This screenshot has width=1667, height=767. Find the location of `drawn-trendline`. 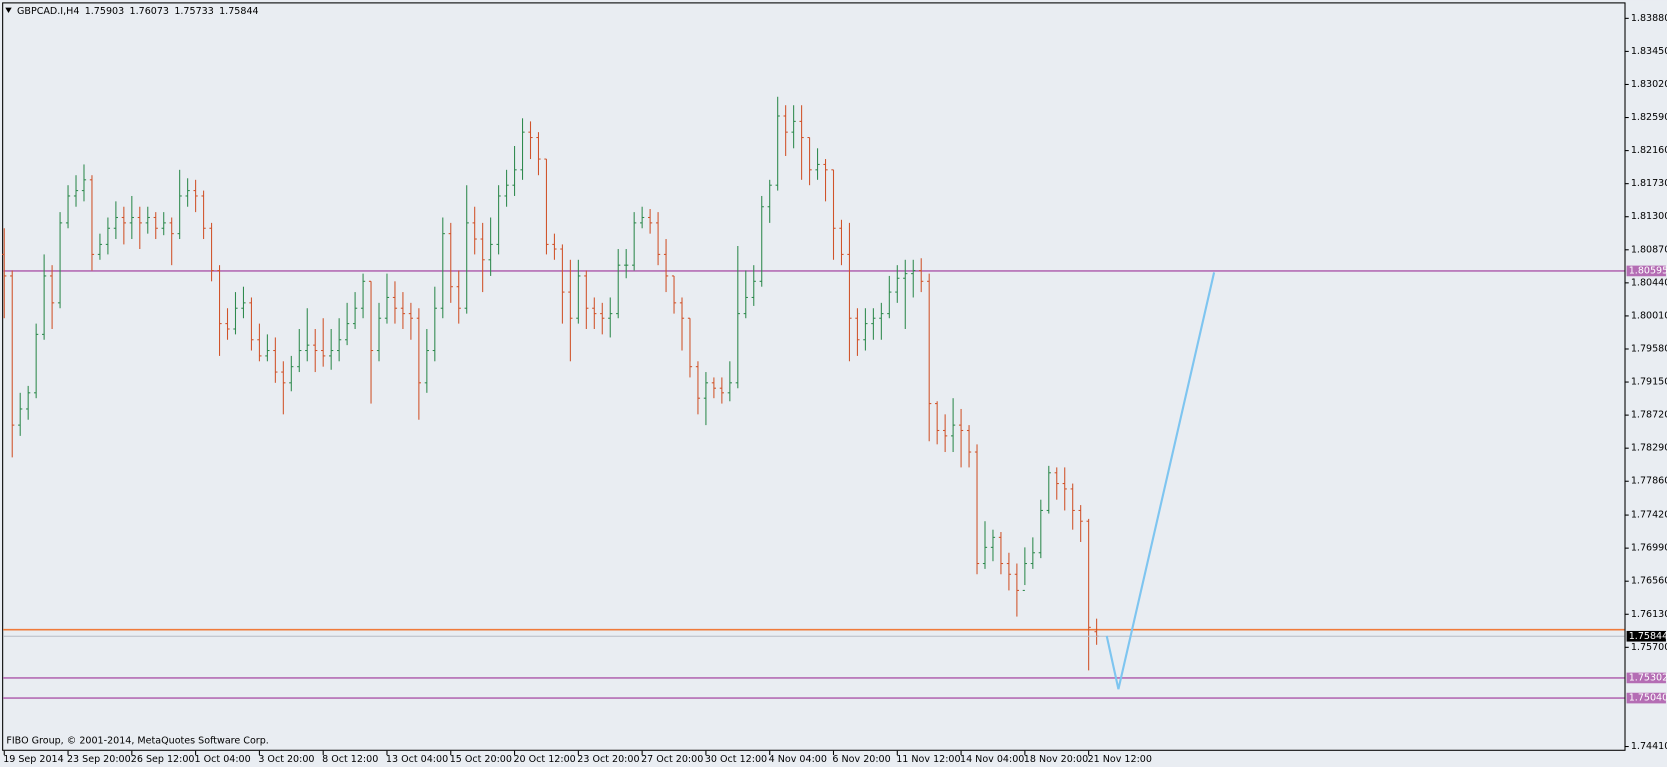

drawn-trendline is located at coordinates (1160, 481).